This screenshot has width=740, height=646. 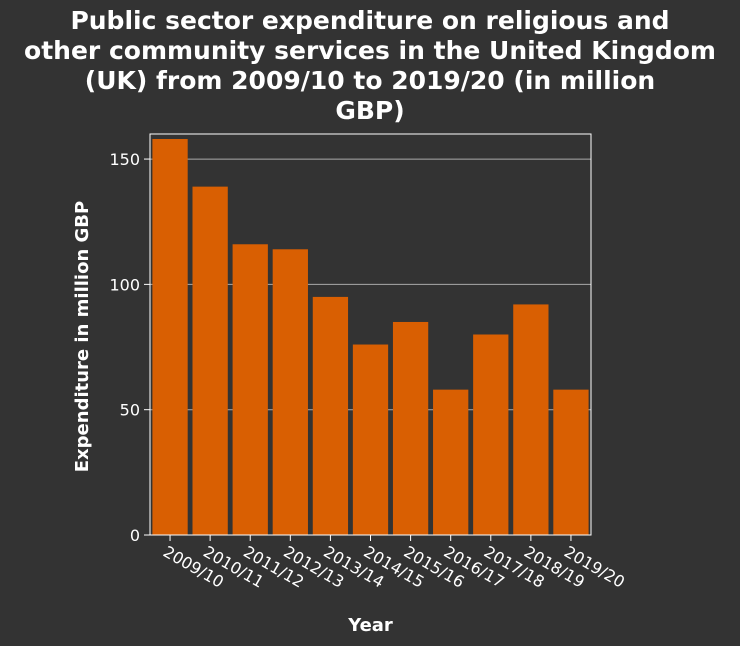 I want to click on y-axis-title: Expenditure in million GBP, so click(x=82, y=336).